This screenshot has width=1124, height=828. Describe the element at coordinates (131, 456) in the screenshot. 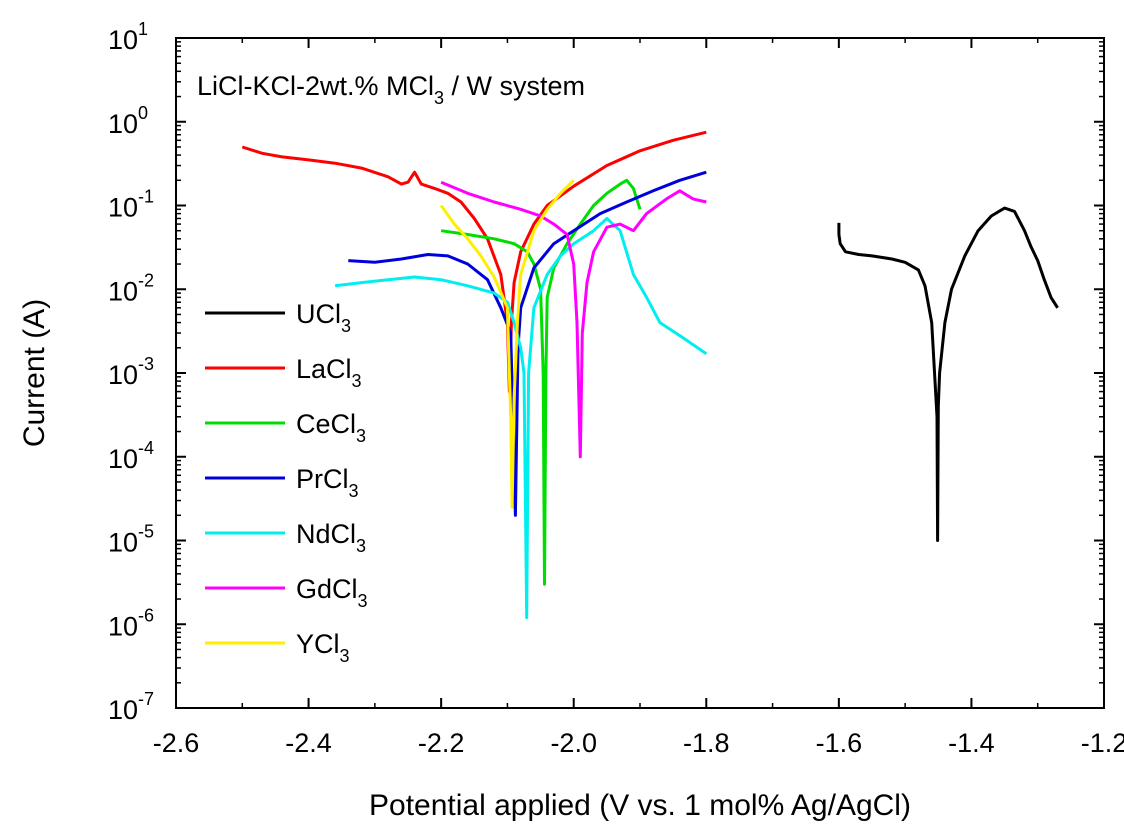

I see `y-tick-label: 10⁻⁴` at that location.